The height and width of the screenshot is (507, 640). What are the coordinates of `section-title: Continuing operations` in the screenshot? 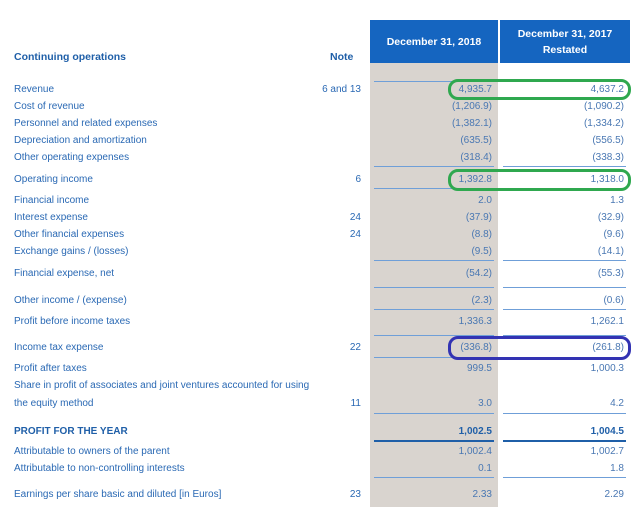 It's located at (70, 57).